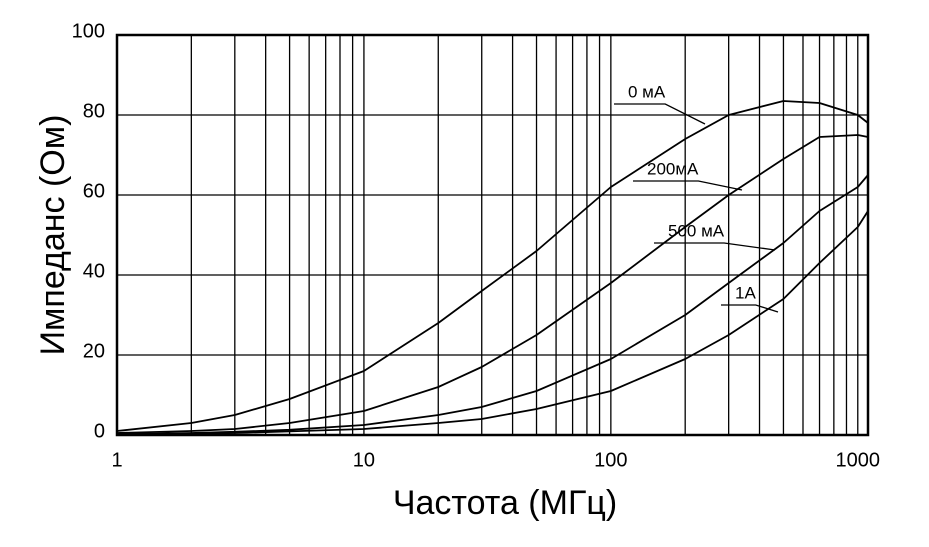  What do you see at coordinates (53, 235) in the screenshot?
I see `y-axis-label: Импеданс (Ом)` at bounding box center [53, 235].